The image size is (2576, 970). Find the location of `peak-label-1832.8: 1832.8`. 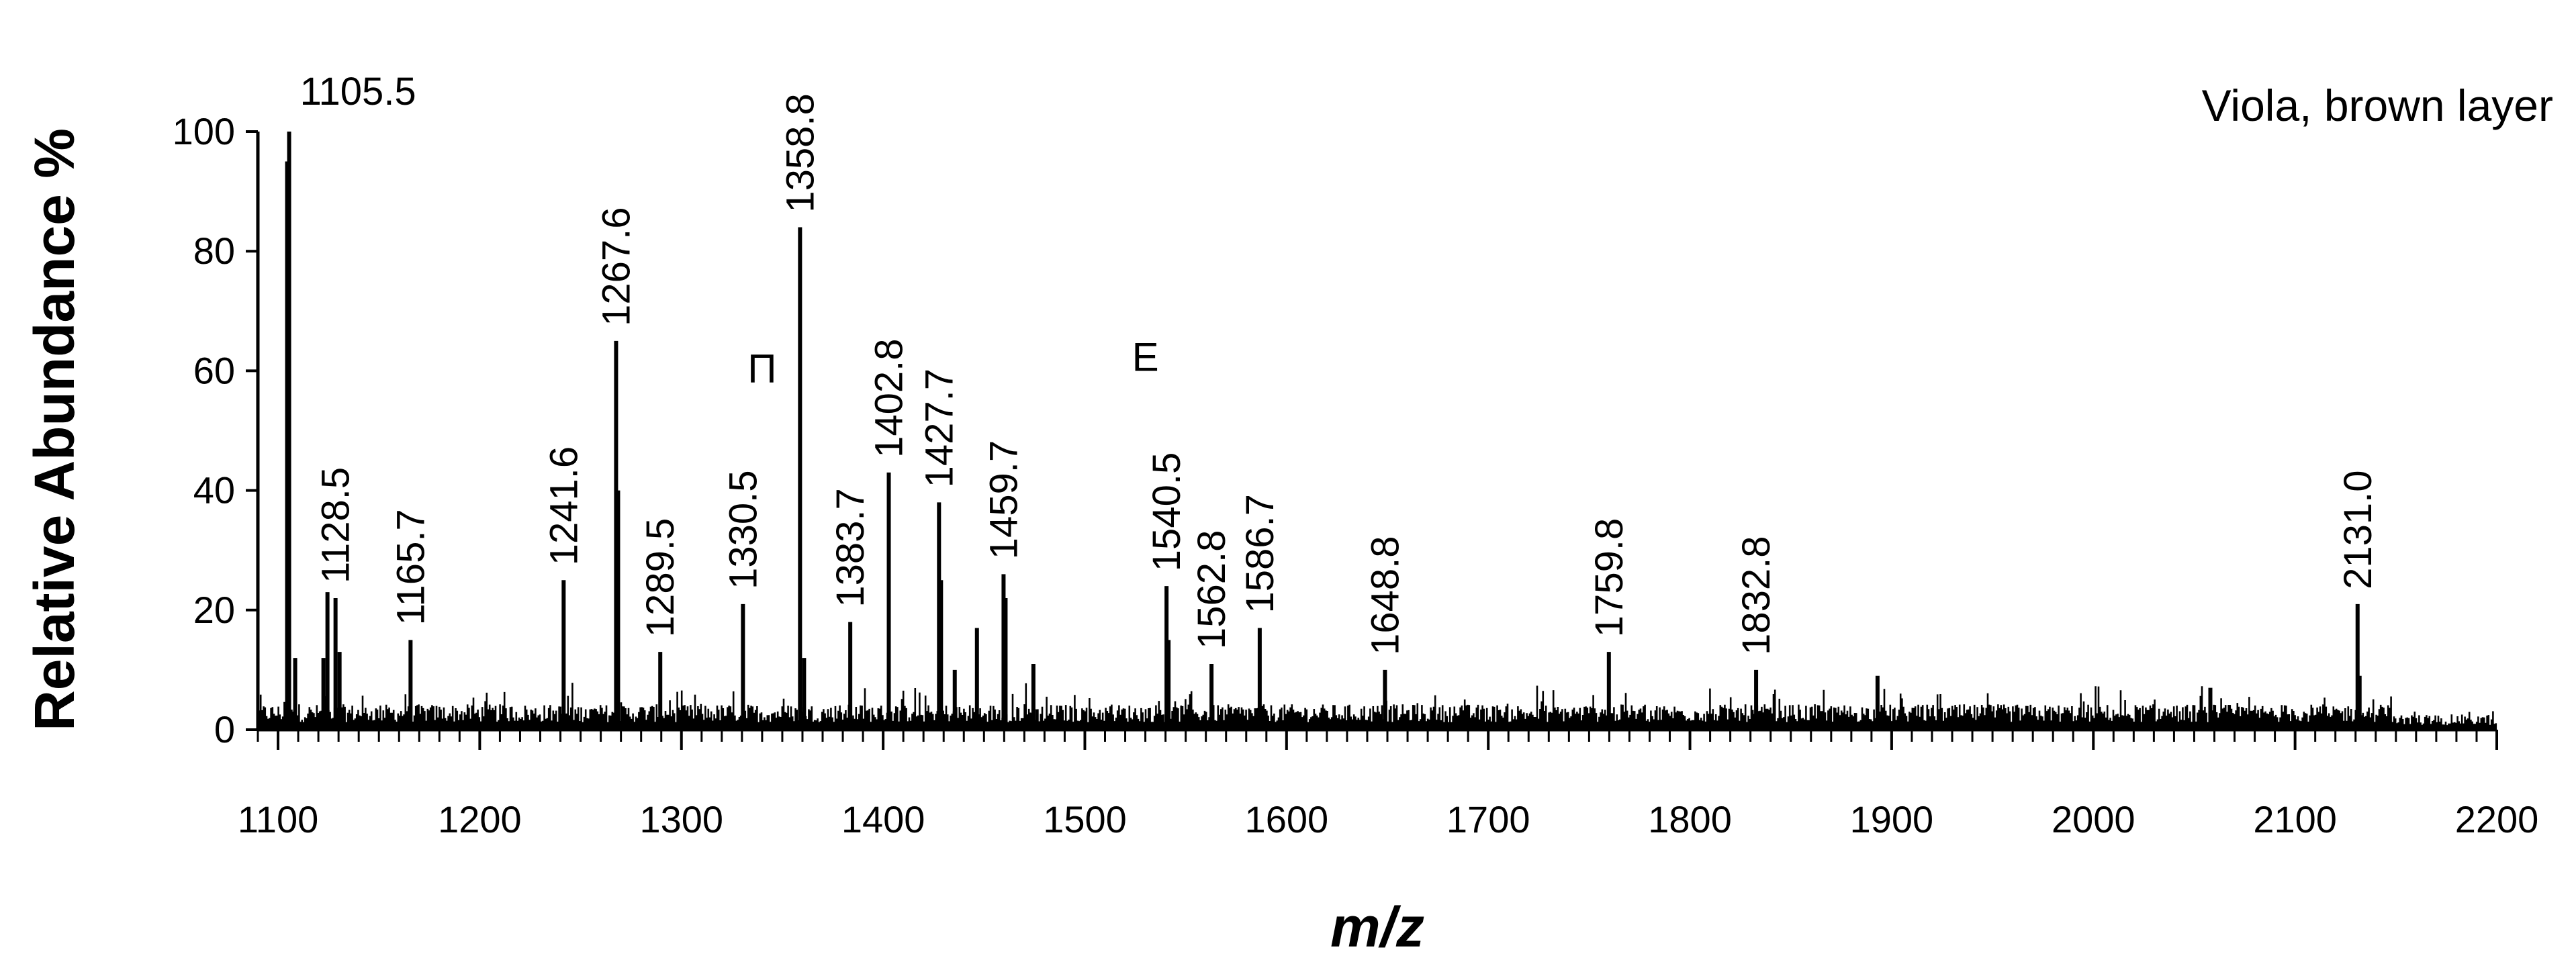

peak-label-1832.8: 1832.8 is located at coordinates (1756, 595).